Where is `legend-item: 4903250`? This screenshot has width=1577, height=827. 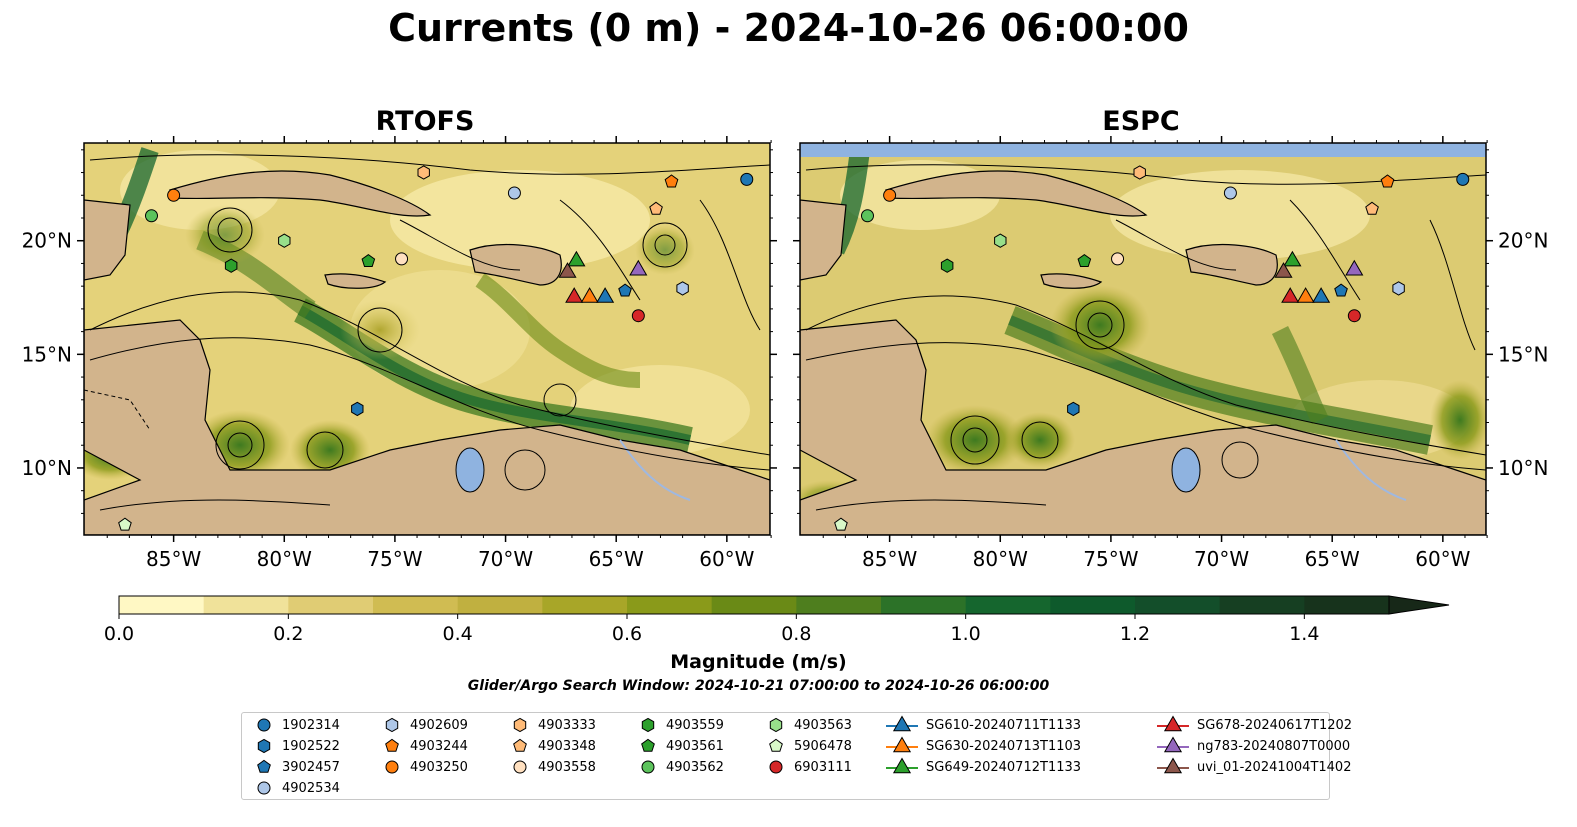 legend-item: 4903250 is located at coordinates (425, 767).